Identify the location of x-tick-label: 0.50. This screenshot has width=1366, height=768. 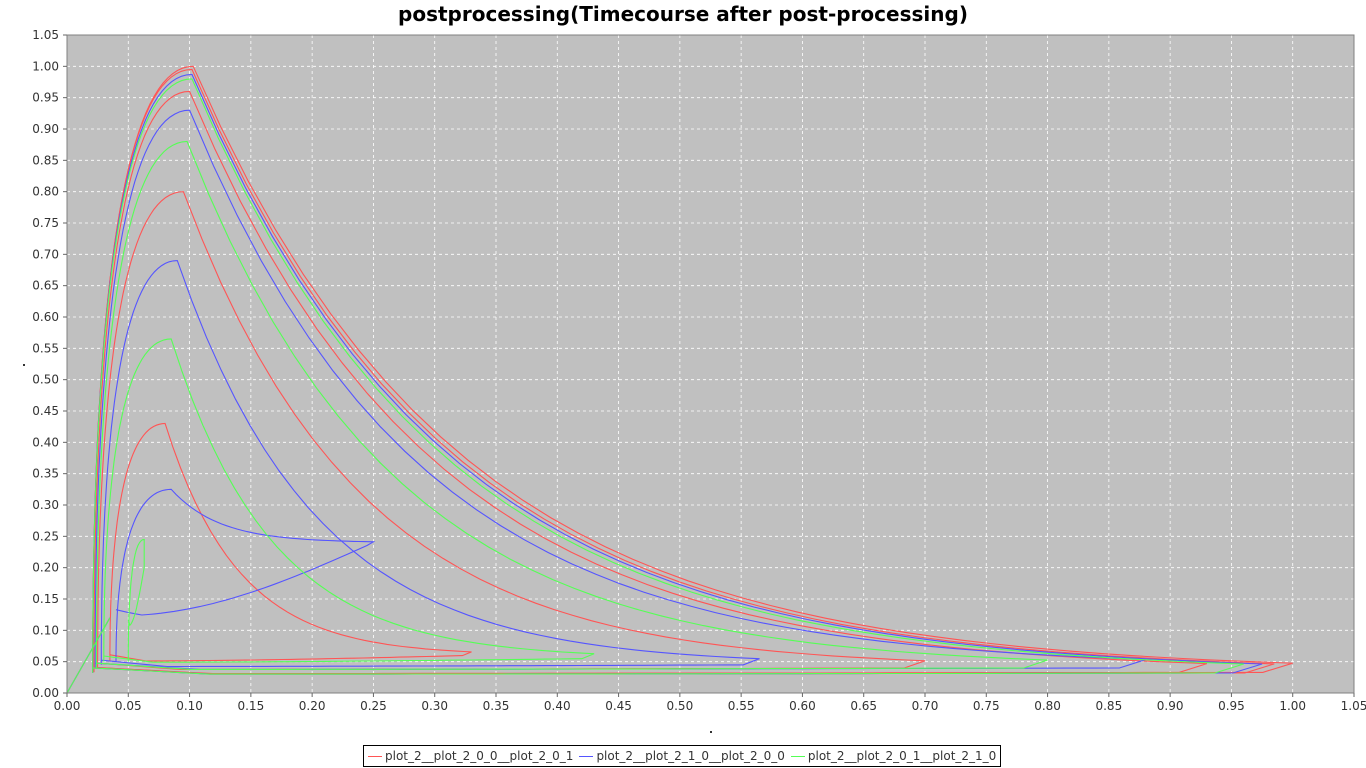
(679, 706).